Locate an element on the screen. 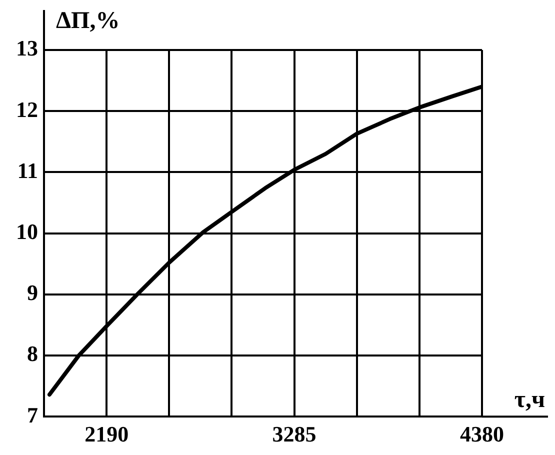 The height and width of the screenshot is (455, 555). x-tick-label: 4380 is located at coordinates (482, 433).